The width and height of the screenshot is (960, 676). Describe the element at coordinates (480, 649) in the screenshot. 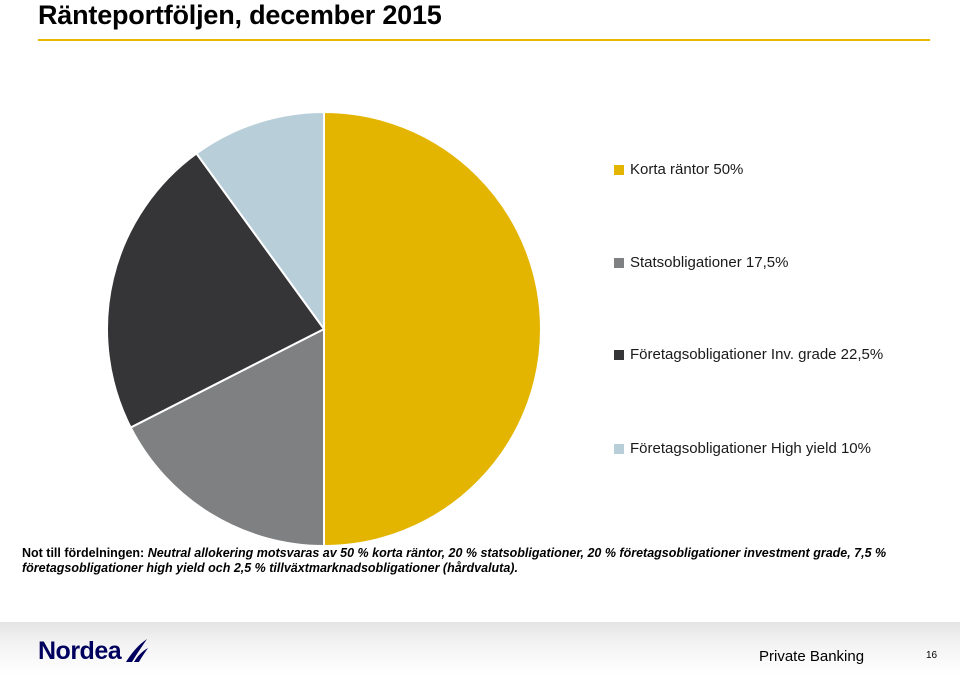

I see `footer-band` at that location.